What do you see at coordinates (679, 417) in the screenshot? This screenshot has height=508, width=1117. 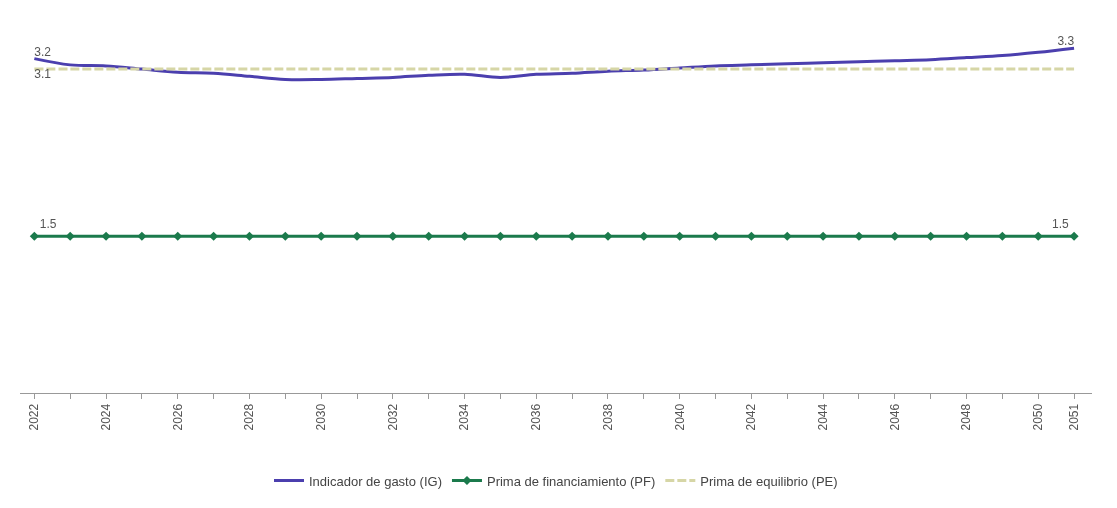 I see `x-tick-label: 2040` at bounding box center [679, 417].